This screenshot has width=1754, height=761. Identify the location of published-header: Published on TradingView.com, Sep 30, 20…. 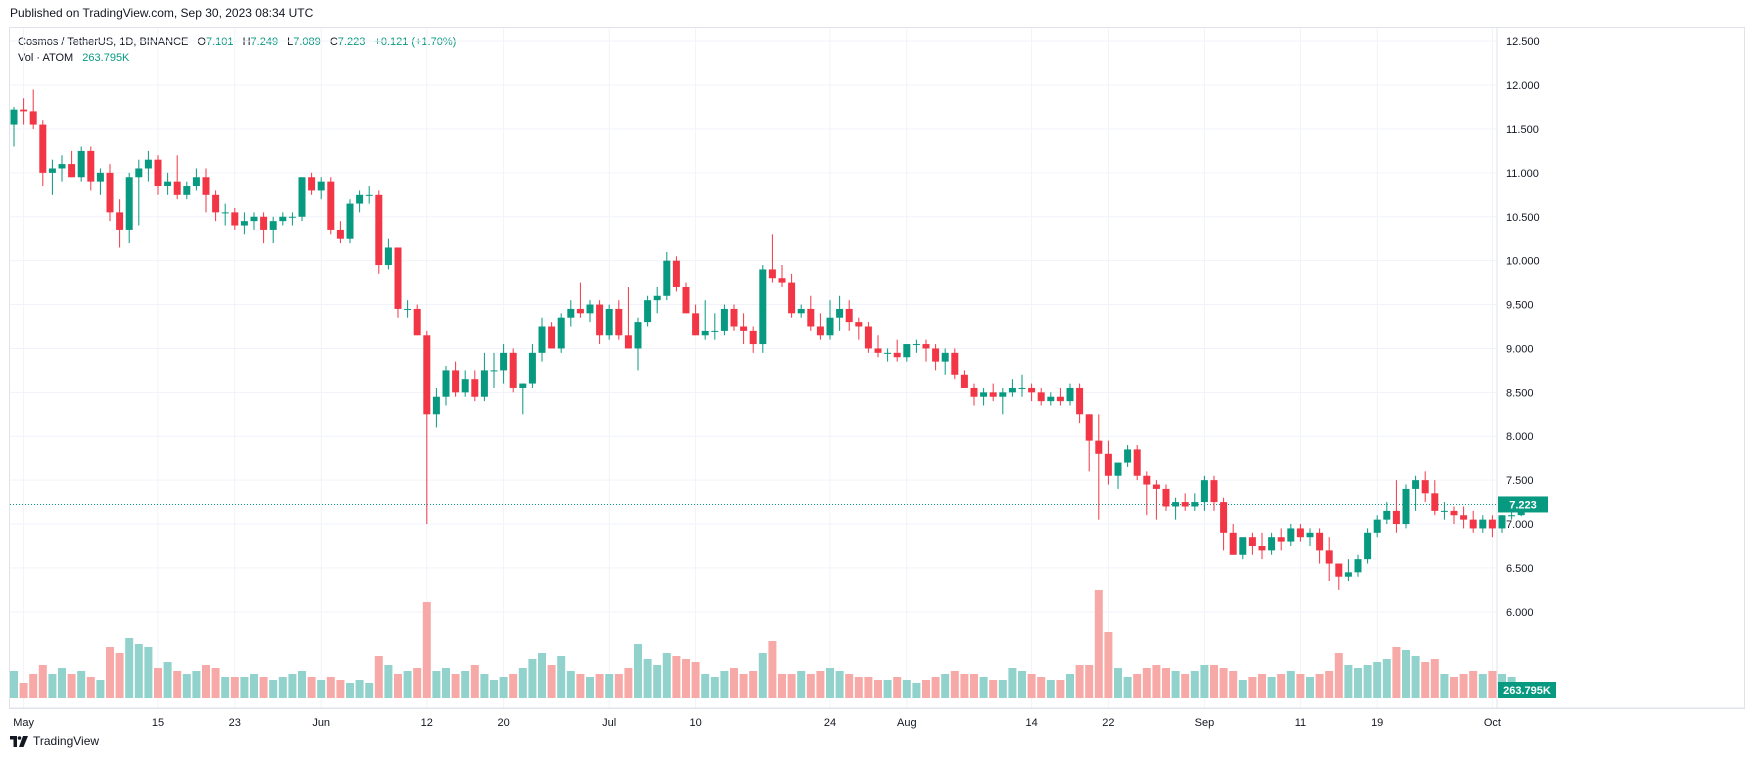
(162, 13).